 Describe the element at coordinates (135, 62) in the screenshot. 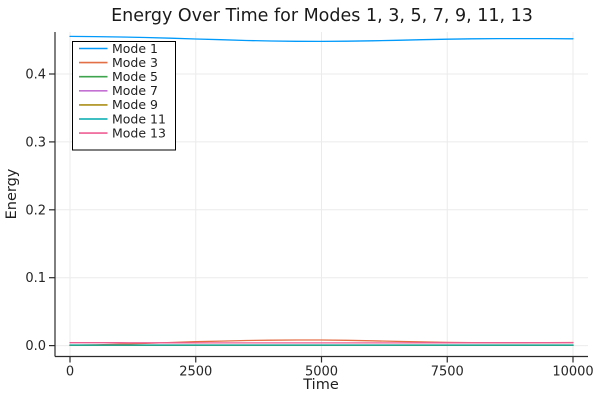

I see `legend-entry-label: Mode 3` at that location.